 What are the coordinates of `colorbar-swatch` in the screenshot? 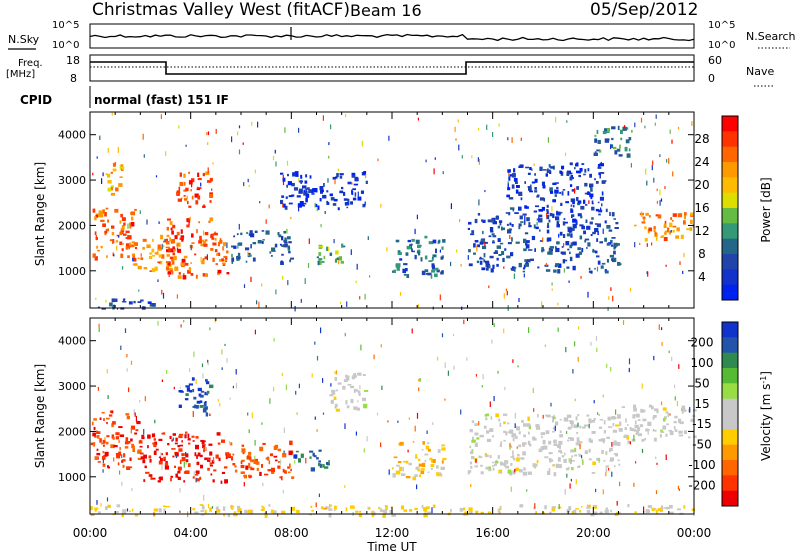 It's located at (730, 231).